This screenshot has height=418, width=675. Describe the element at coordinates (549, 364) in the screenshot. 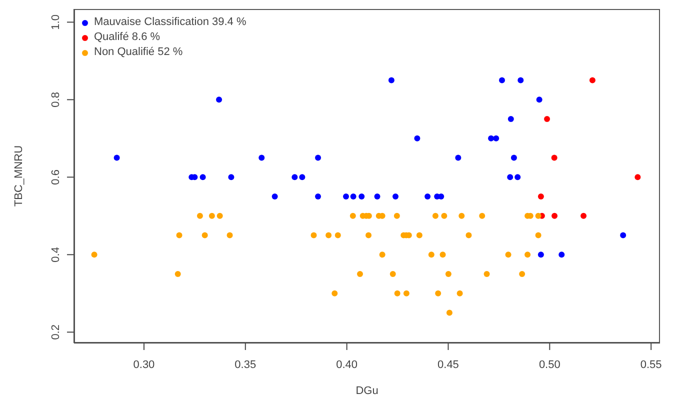

I see `x-tick-label: 0.50` at that location.